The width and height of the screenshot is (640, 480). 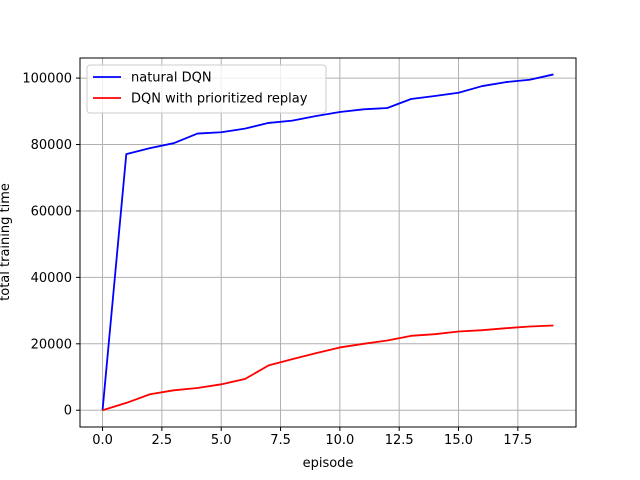 What do you see at coordinates (51, 245) in the screenshot?
I see `y-axis-ticks: 0 20000 40000 60000 80000 100000` at bounding box center [51, 245].